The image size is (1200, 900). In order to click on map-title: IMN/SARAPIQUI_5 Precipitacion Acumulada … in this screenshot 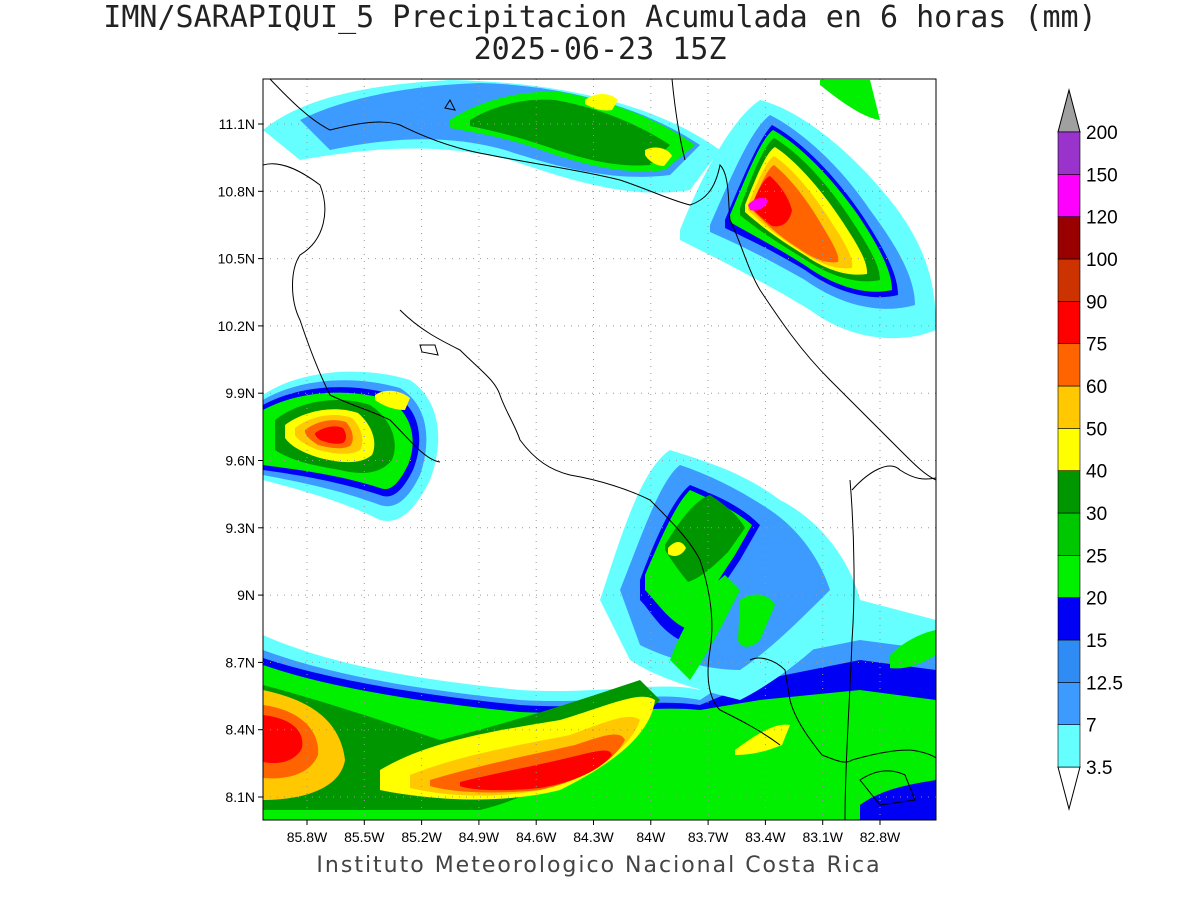, I will do `click(600, 17)`.